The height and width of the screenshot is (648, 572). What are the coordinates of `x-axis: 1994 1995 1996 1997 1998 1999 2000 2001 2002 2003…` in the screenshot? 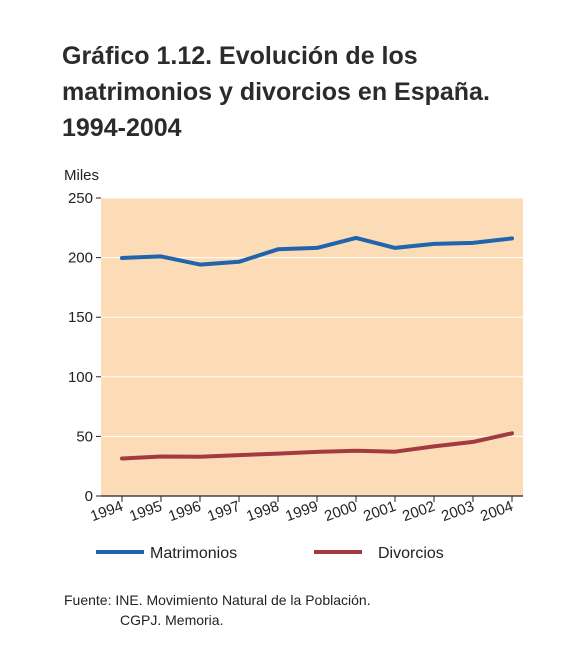 It's located at (305, 510).